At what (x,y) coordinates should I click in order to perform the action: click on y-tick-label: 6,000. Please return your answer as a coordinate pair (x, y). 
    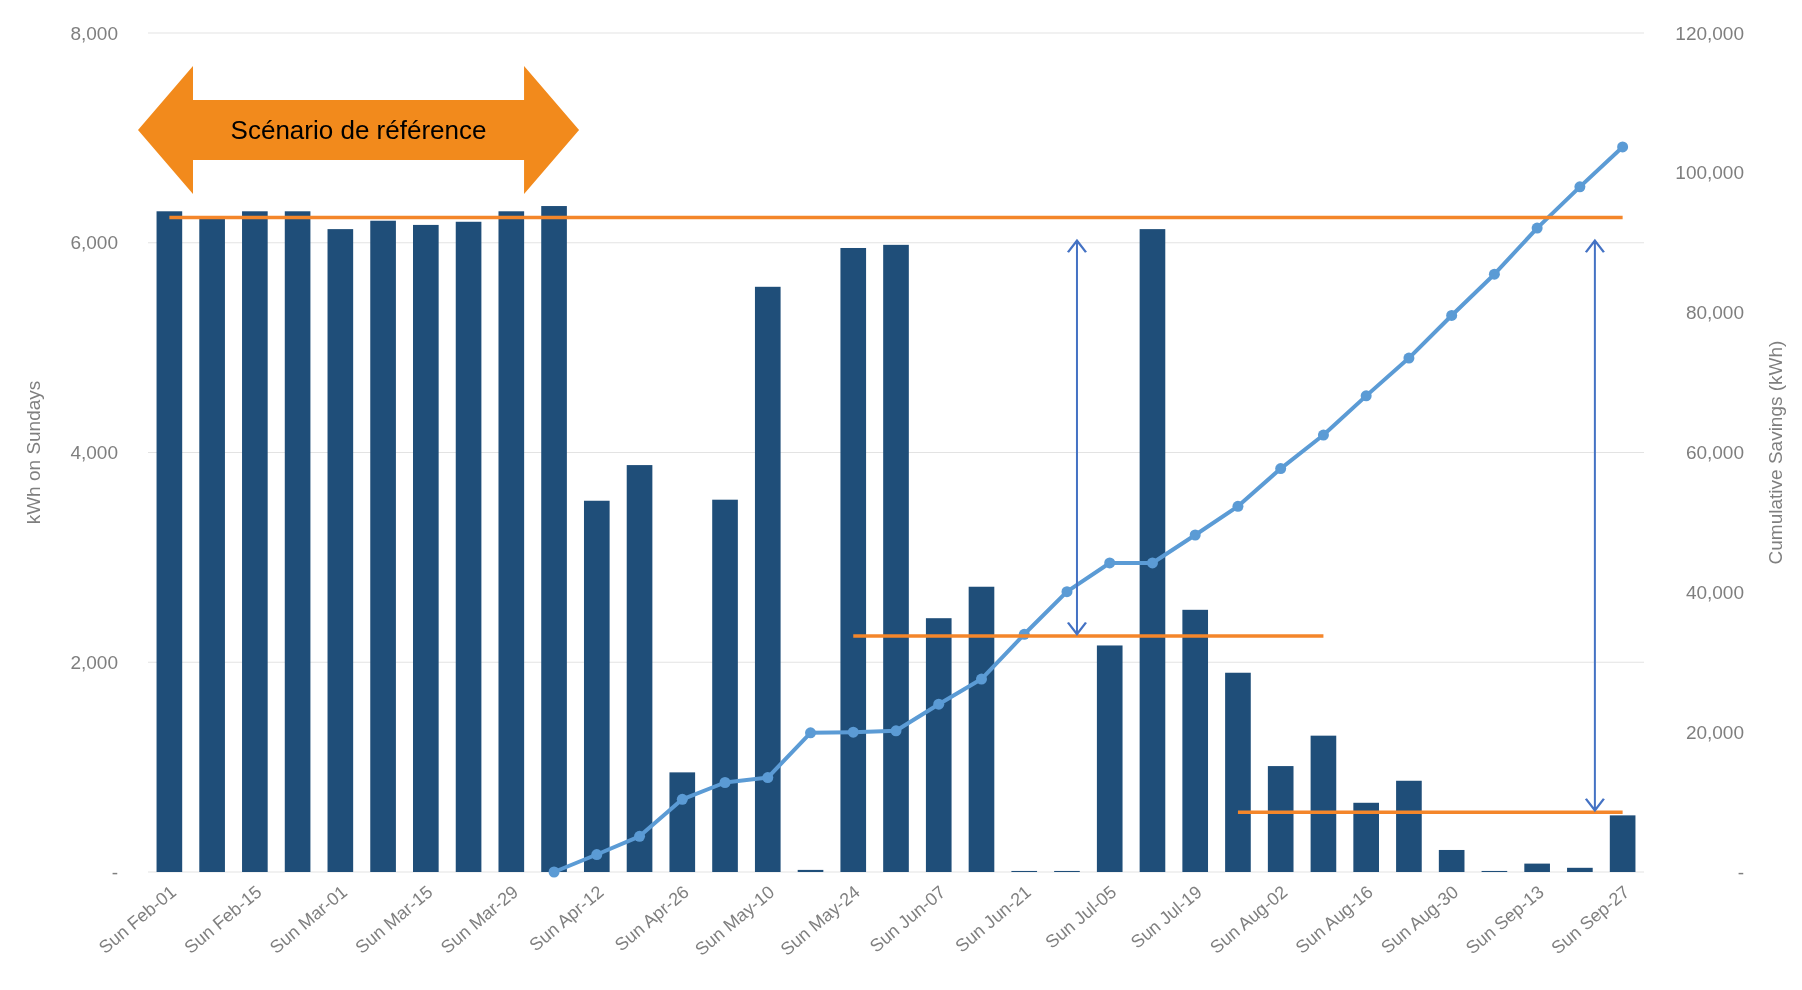
    Looking at the image, I should click on (94, 243).